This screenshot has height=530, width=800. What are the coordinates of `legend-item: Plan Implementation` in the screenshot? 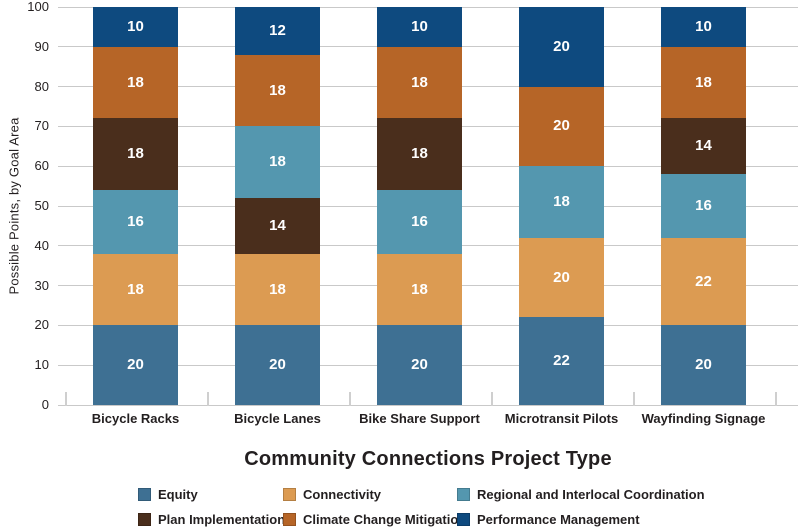 It's located at (211, 519).